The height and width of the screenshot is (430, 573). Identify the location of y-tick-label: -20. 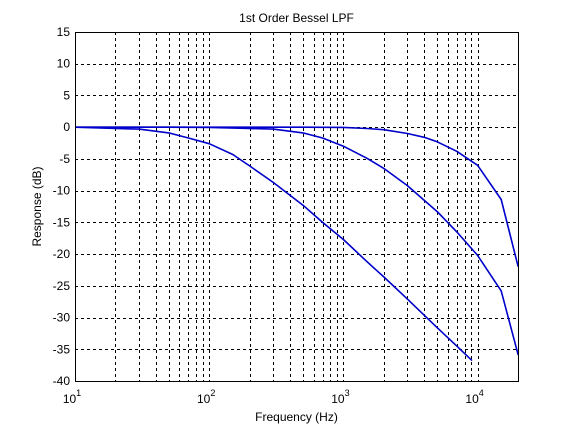
(62, 254).